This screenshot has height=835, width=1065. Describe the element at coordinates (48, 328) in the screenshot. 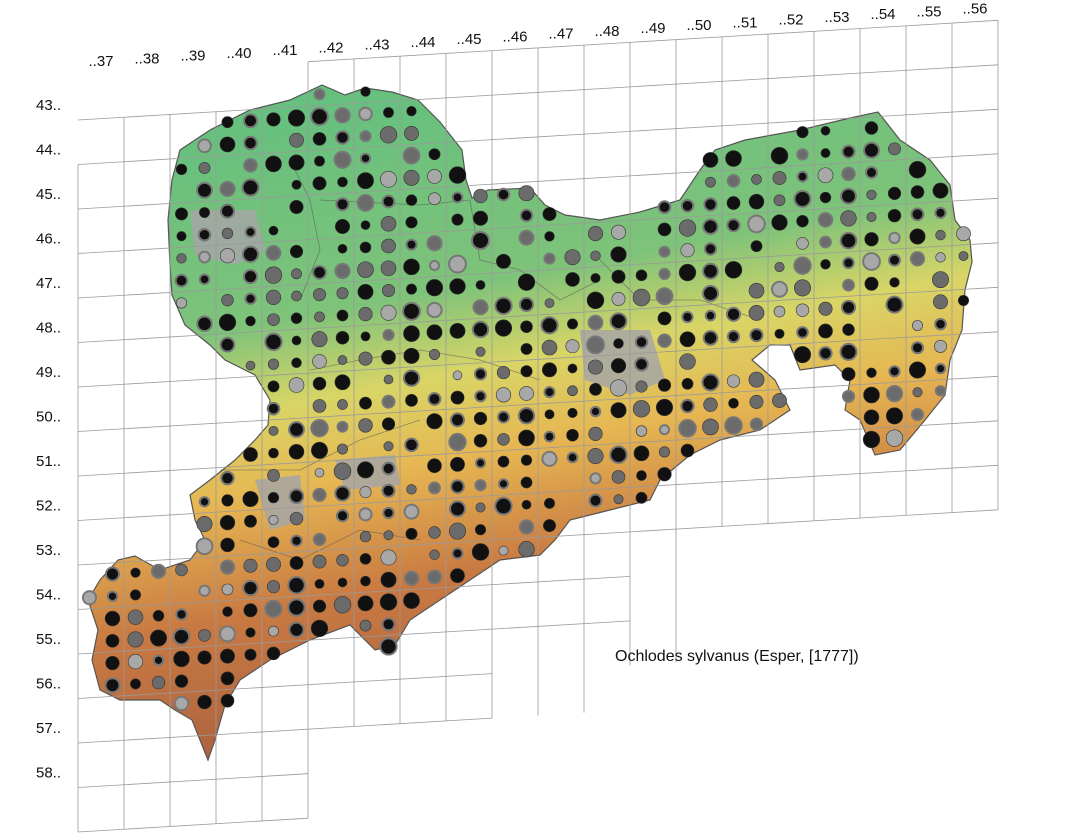

I see `row-label: 48..` at that location.